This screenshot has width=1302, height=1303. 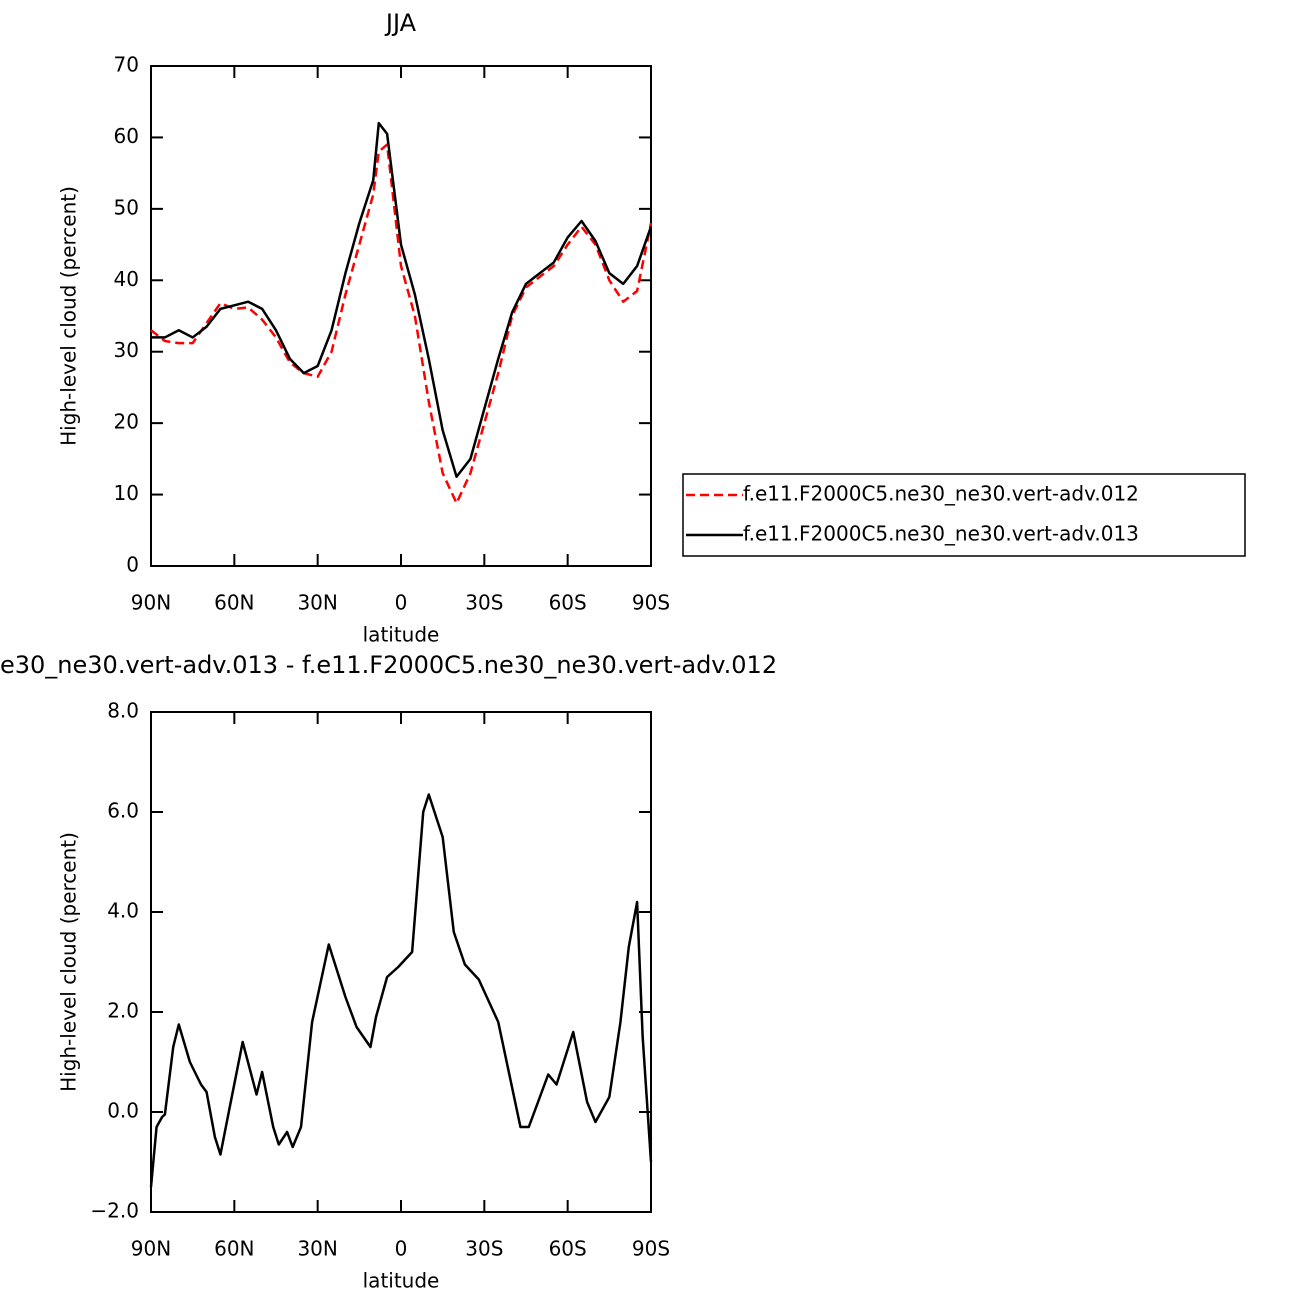 What do you see at coordinates (114, 1211) in the screenshot?
I see `y-tick-label: −2.0` at bounding box center [114, 1211].